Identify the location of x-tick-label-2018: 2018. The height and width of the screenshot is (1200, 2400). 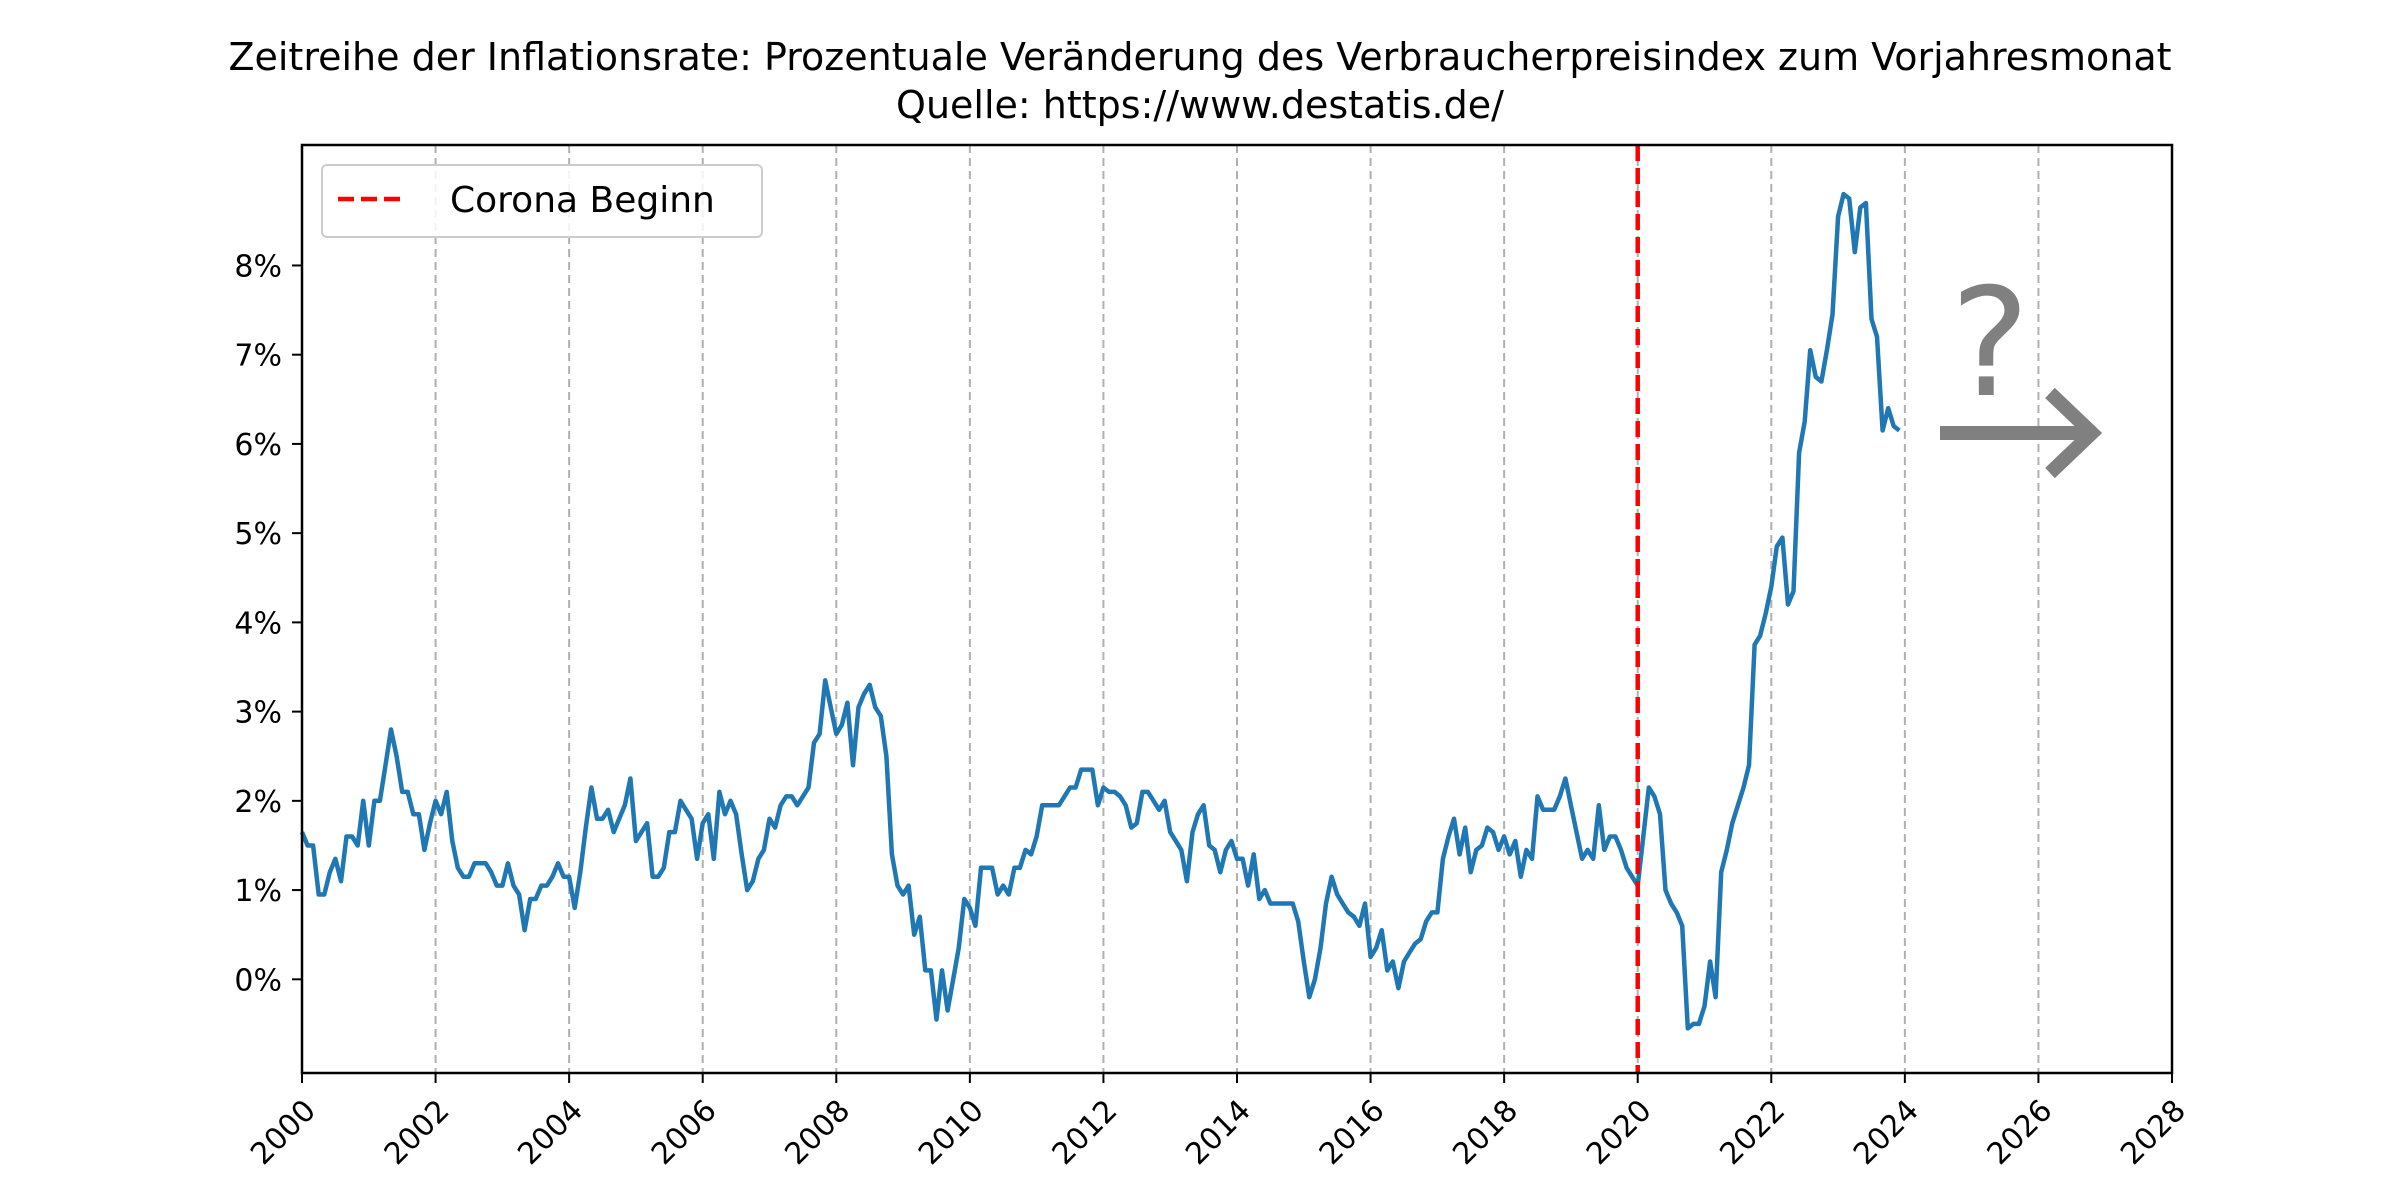
(1485, 1132).